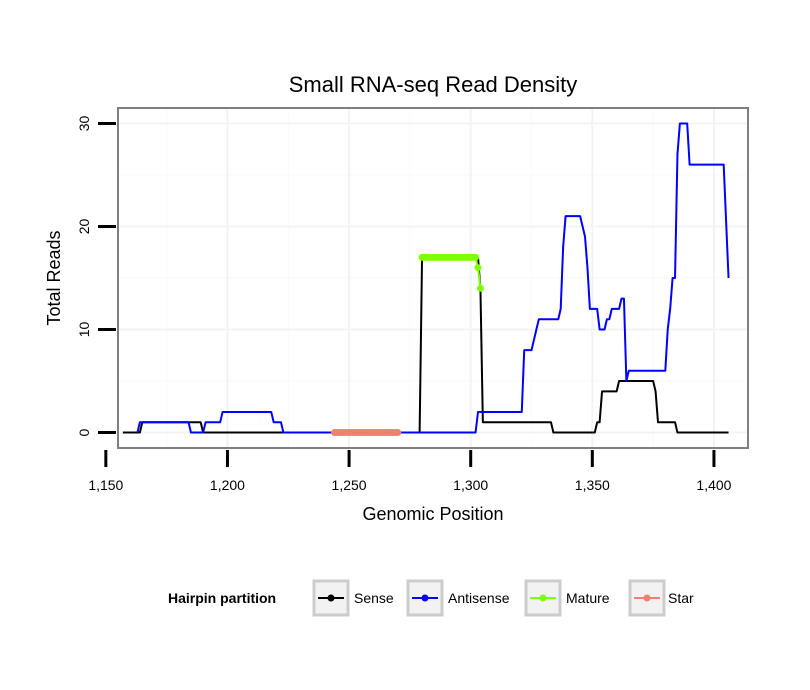  I want to click on y-axis: 0 10 20 30, so click(96, 275).